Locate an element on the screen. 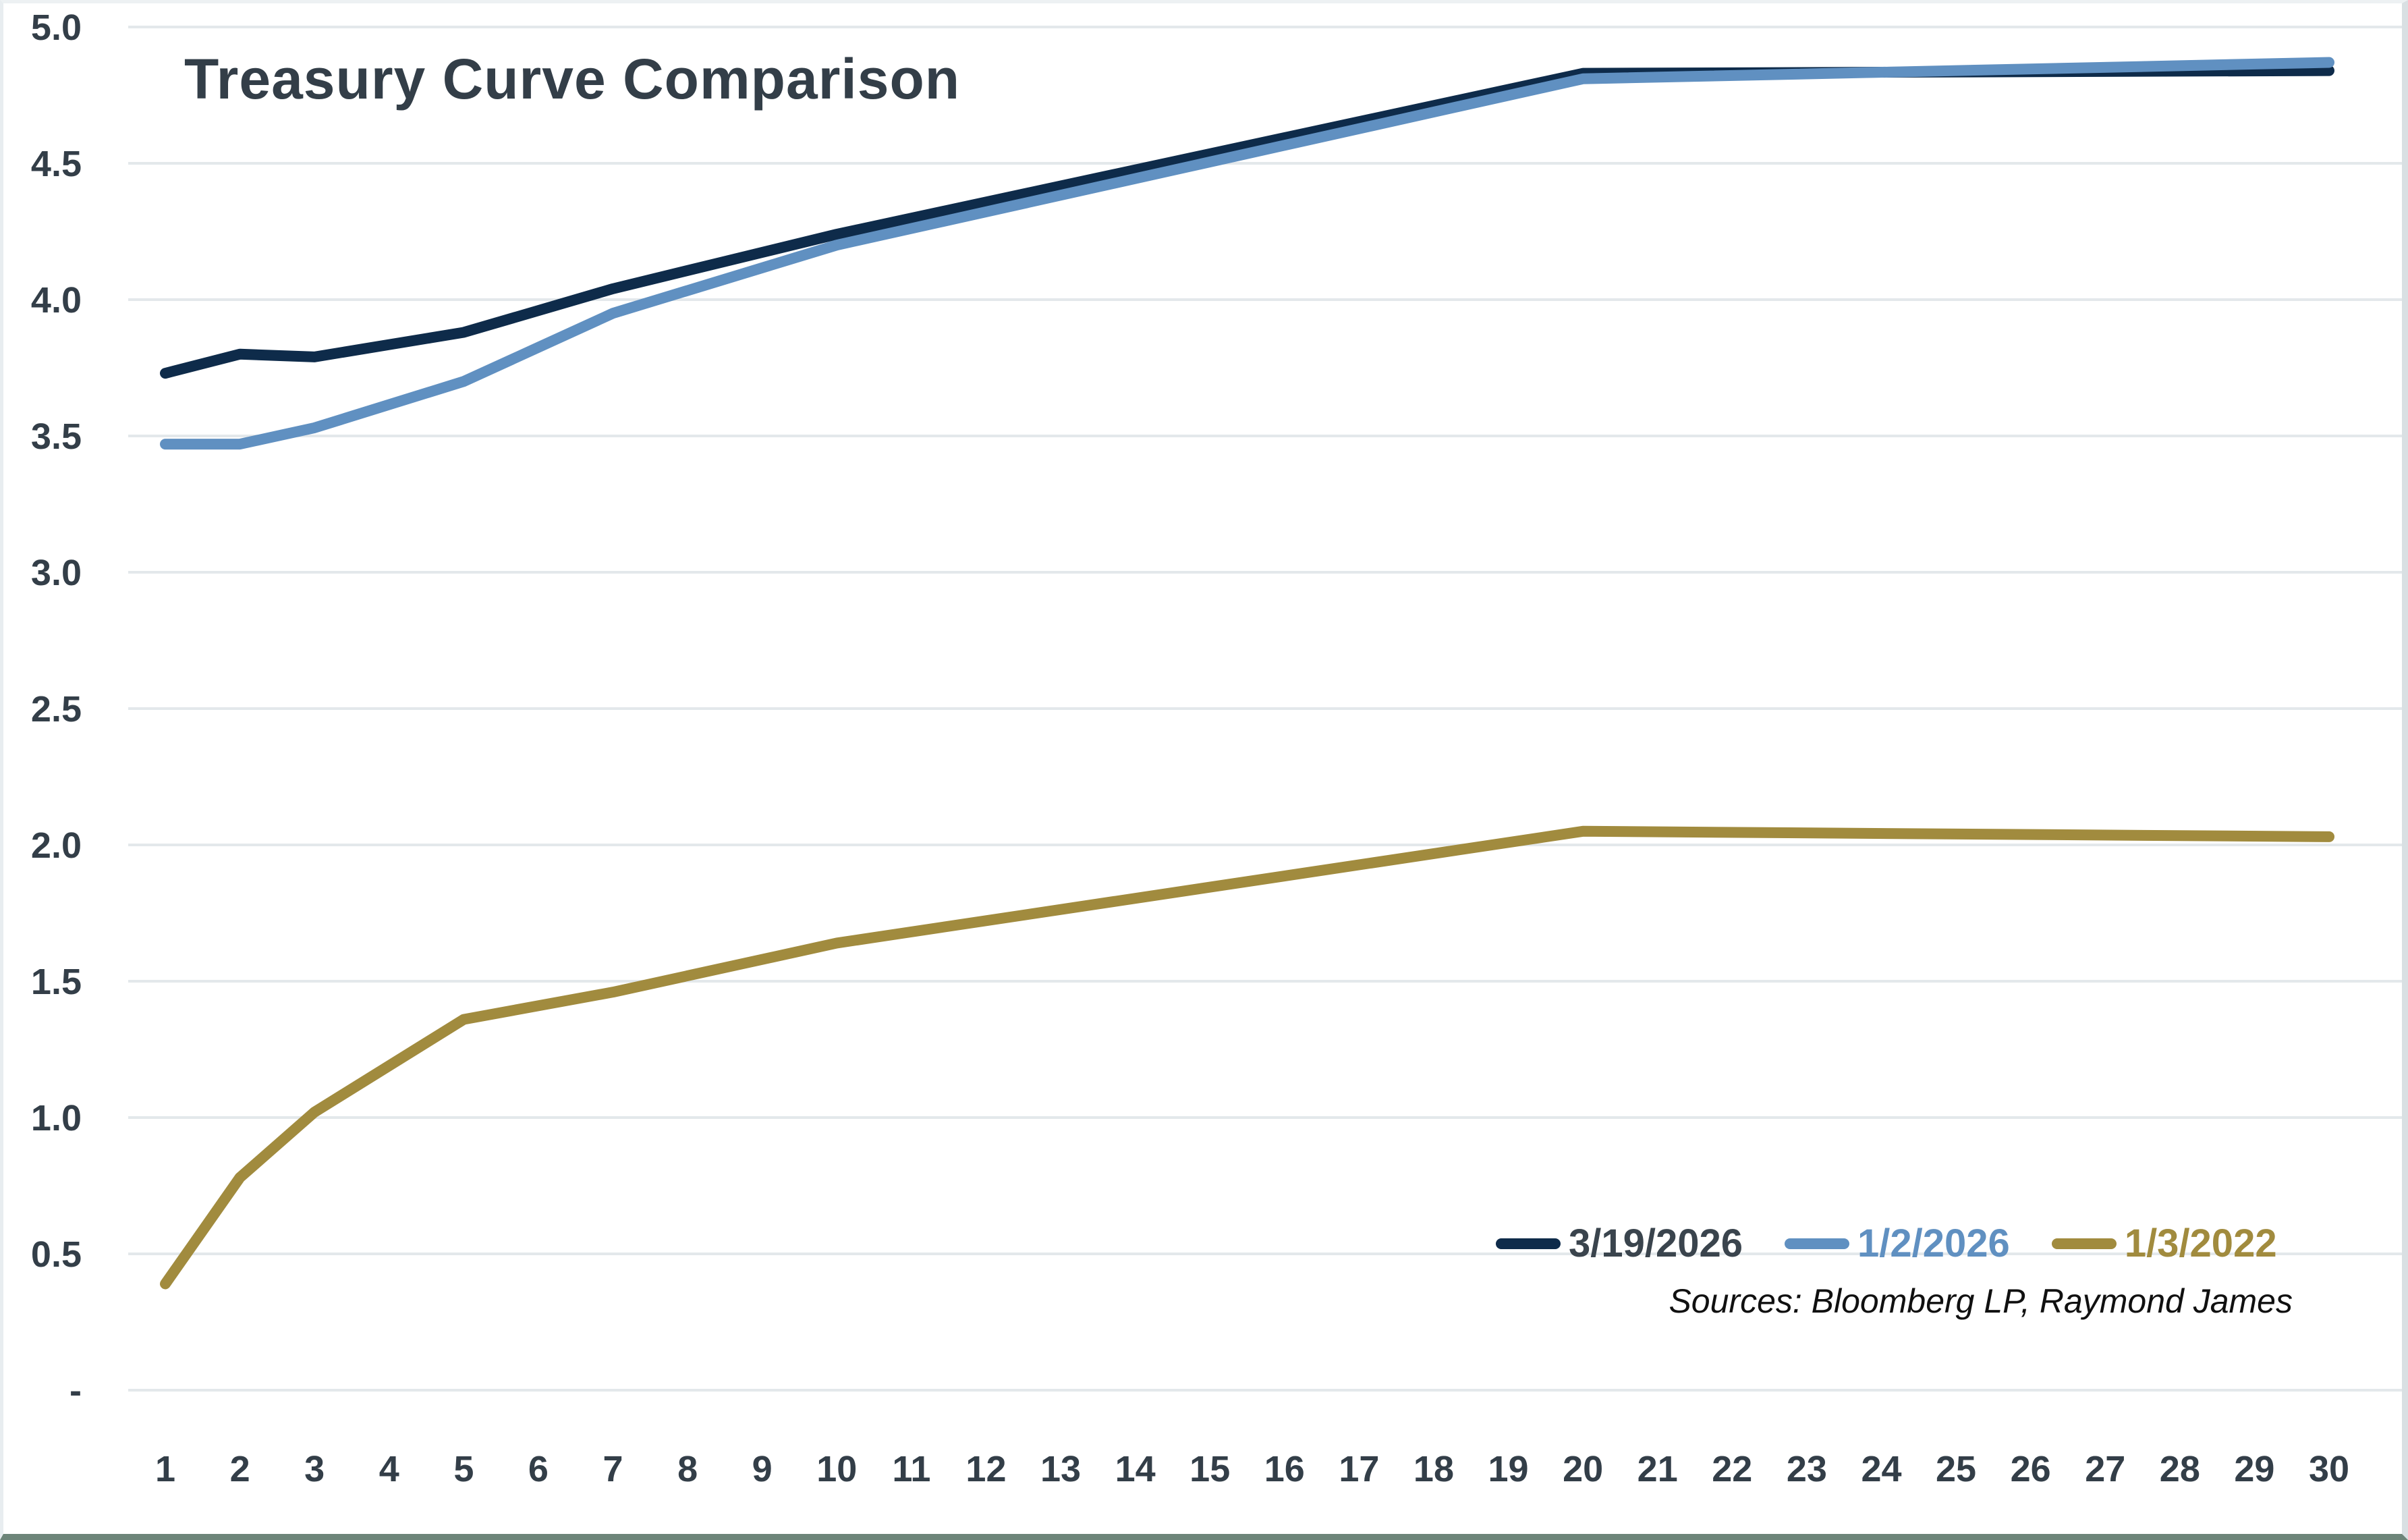 The width and height of the screenshot is (2408, 1540). x-axis-label: 10 is located at coordinates (836, 1469).